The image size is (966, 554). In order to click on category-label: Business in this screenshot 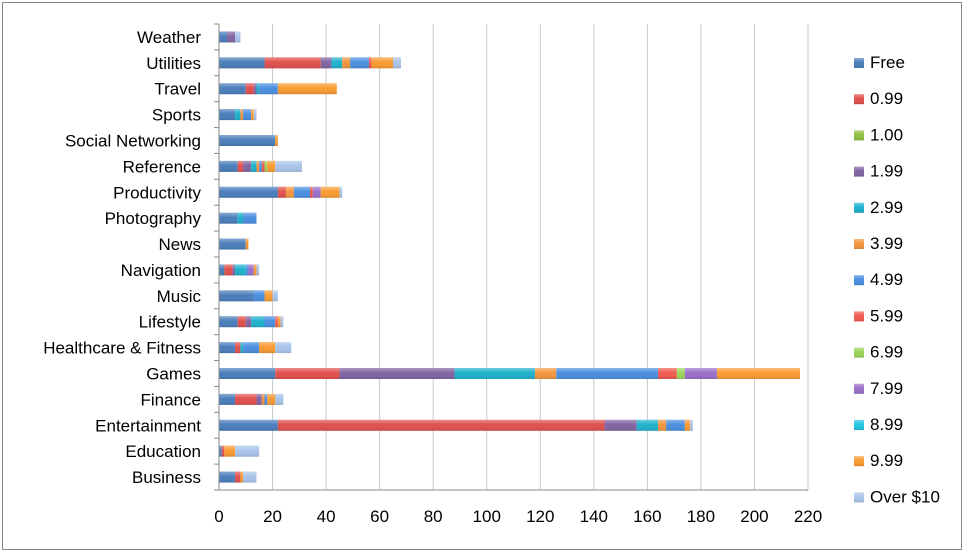, I will do `click(166, 477)`.